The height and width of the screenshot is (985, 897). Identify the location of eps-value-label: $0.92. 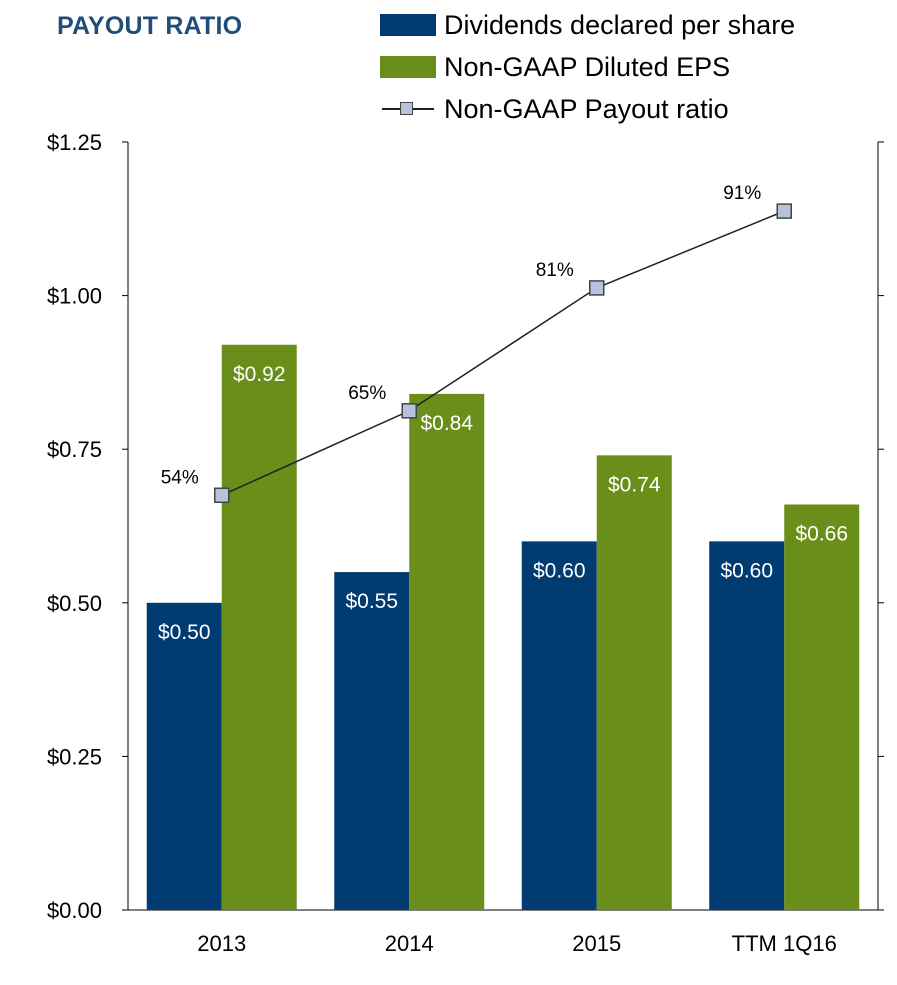
(259, 374).